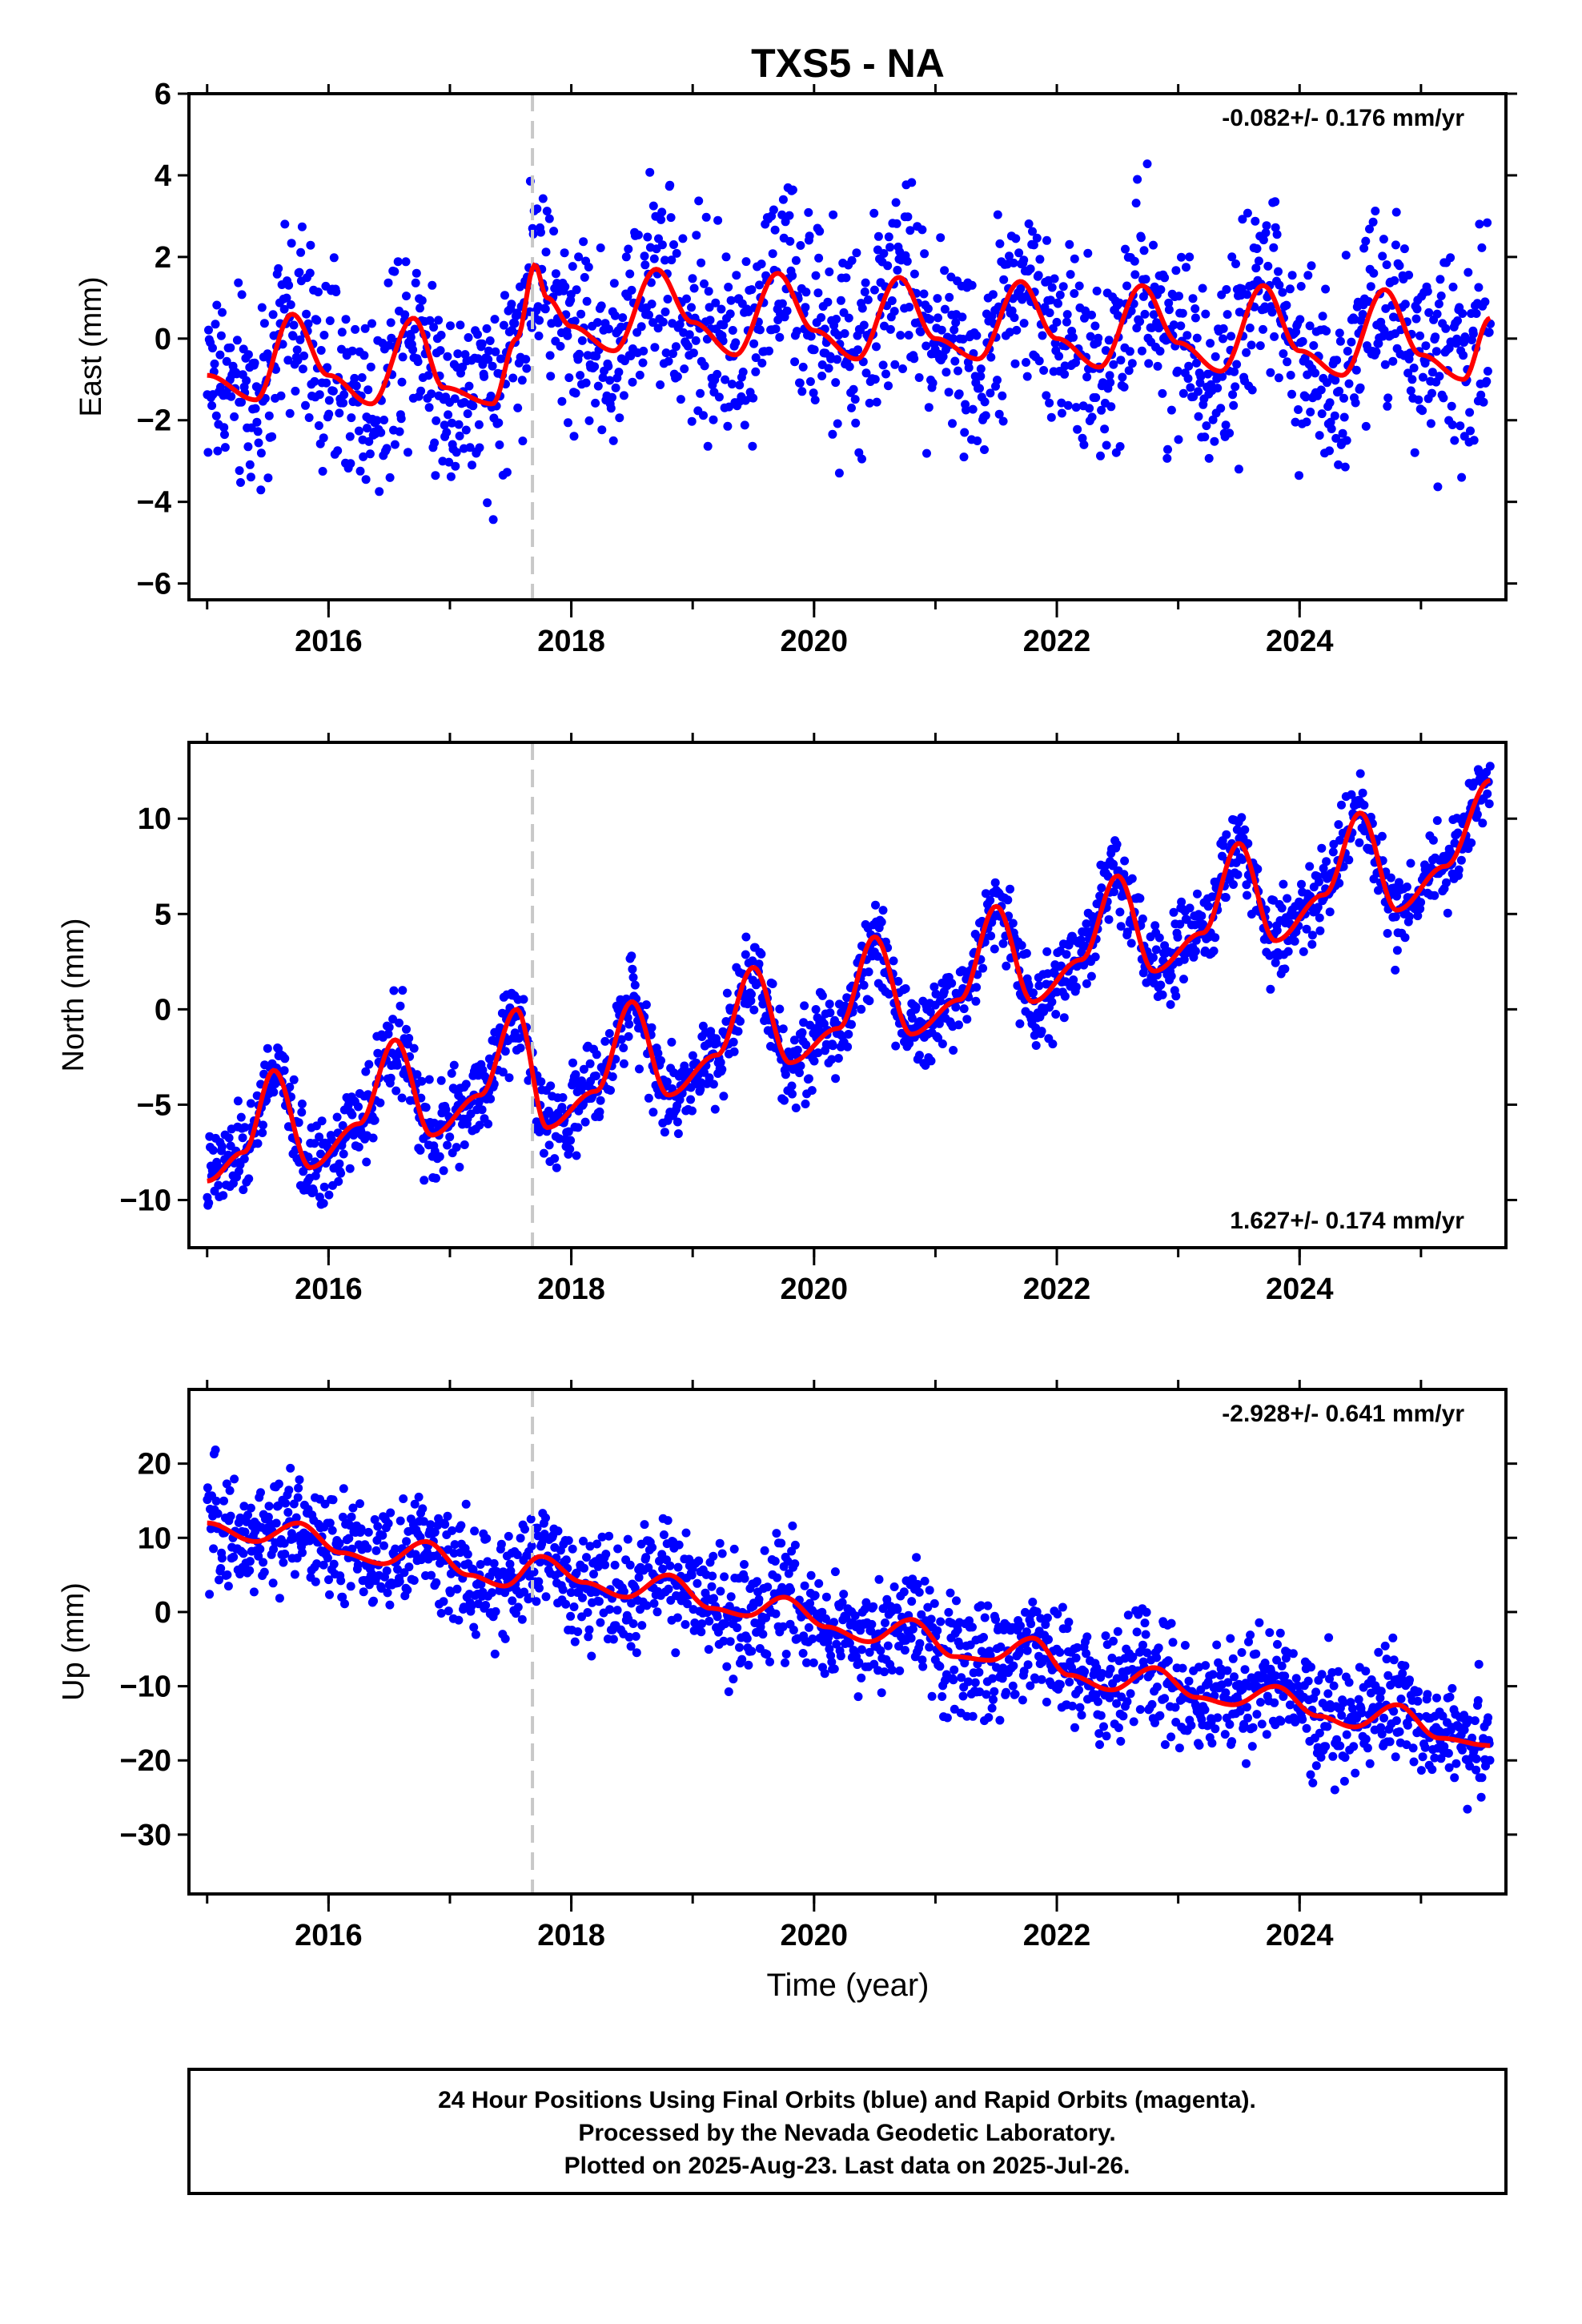 This screenshot has width=1582, height=2324. Describe the element at coordinates (815, 1289) in the screenshot. I see `x-tick-label: 2020` at that location.